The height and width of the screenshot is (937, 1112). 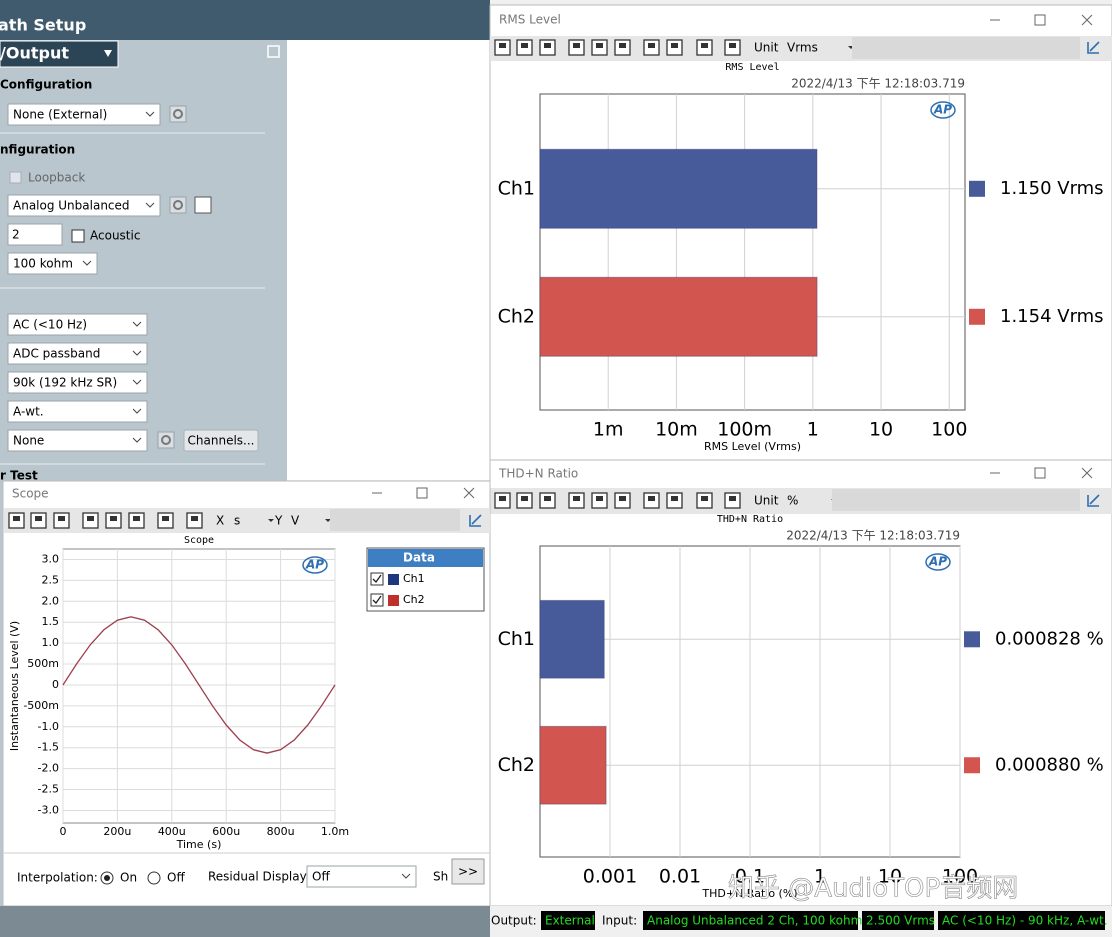 I want to click on unit-select: Vrms, so click(x=802, y=48).